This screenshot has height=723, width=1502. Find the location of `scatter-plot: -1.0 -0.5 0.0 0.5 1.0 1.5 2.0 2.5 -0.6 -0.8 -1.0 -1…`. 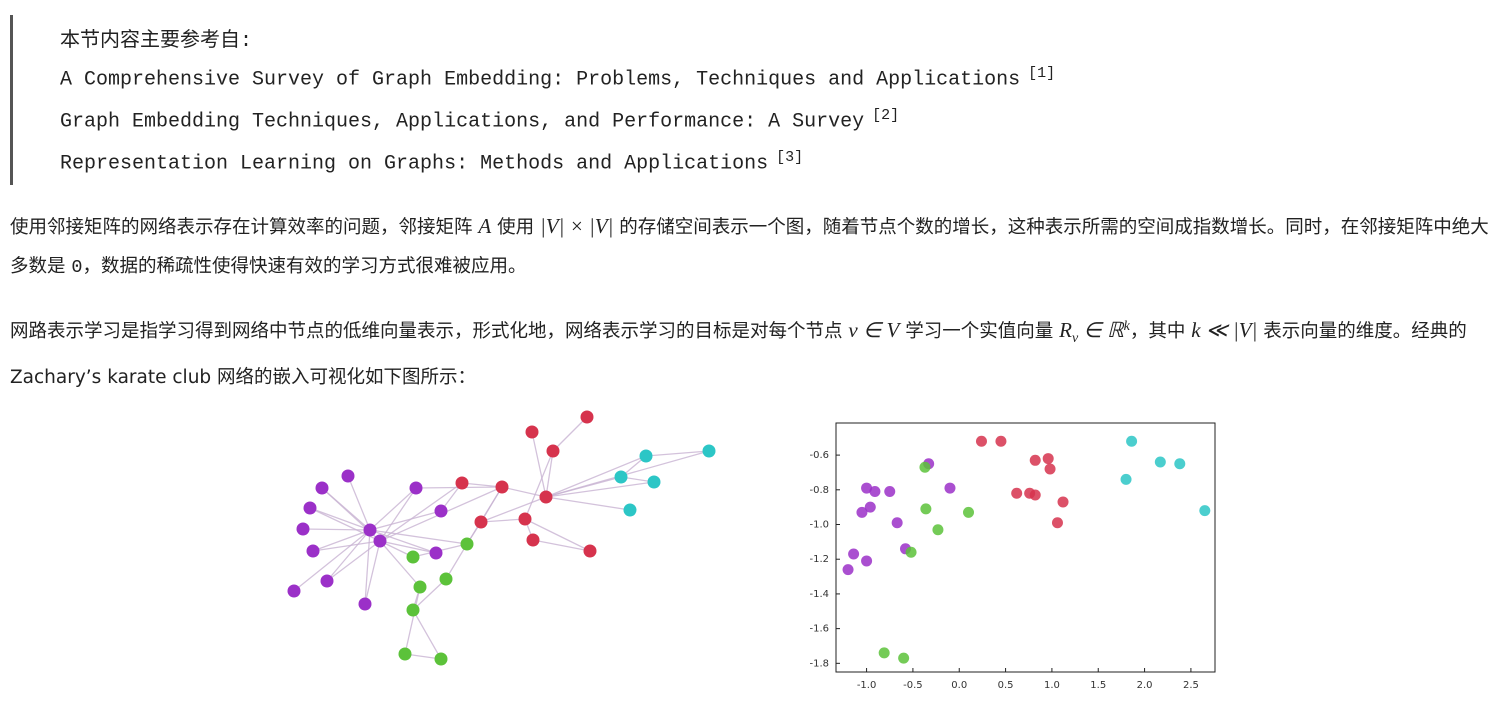

scatter-plot: -1.0 -0.5 0.0 0.5 1.0 1.5 2.0 2.5 -0.6 -0.8 -1.0 -1… is located at coordinates (1012, 556).